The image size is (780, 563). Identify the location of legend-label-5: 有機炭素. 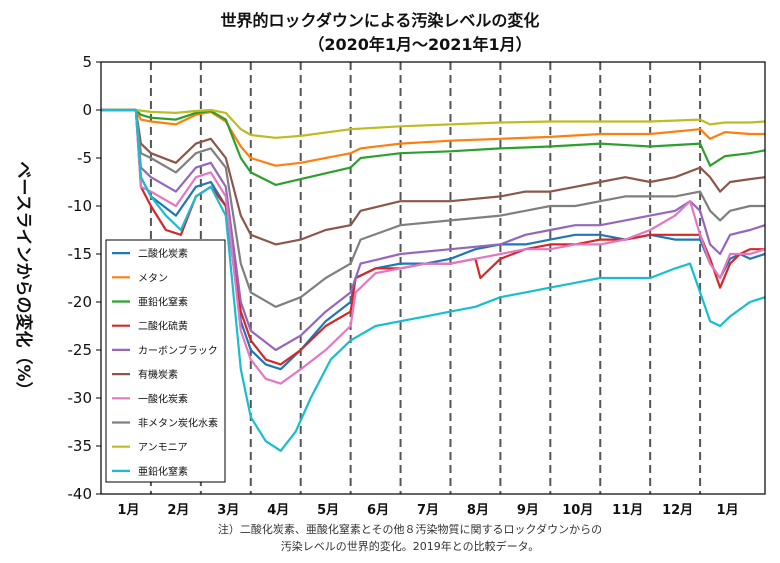
(158, 374).